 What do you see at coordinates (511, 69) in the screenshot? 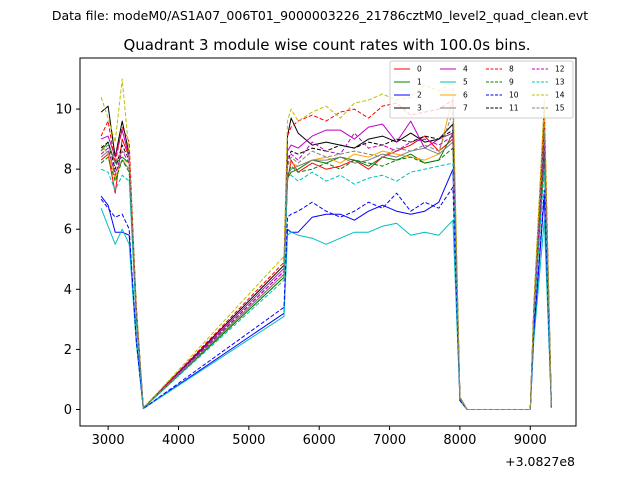
I see `legend-label-8: 8` at bounding box center [511, 69].